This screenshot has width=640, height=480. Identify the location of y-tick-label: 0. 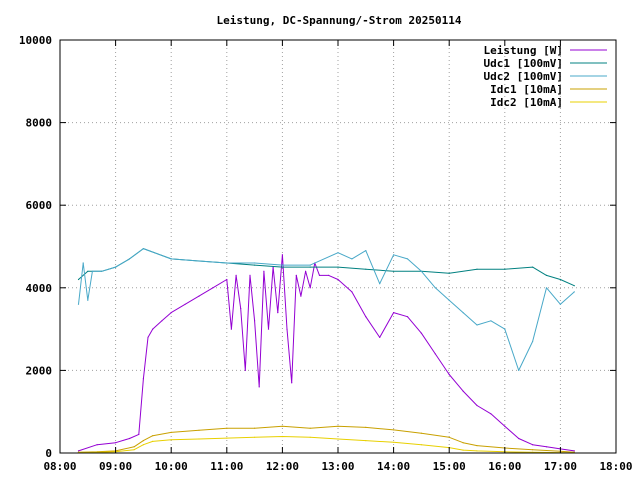
(48, 453).